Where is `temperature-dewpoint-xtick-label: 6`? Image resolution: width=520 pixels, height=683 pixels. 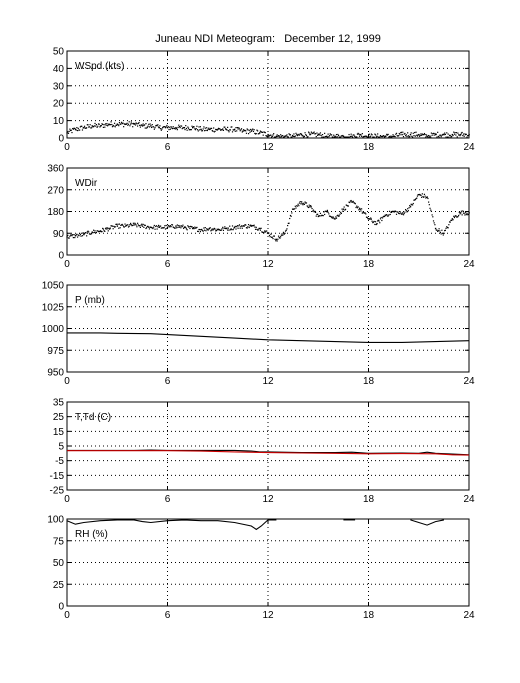
temperature-dewpoint-xtick-label: 6 is located at coordinates (168, 499).